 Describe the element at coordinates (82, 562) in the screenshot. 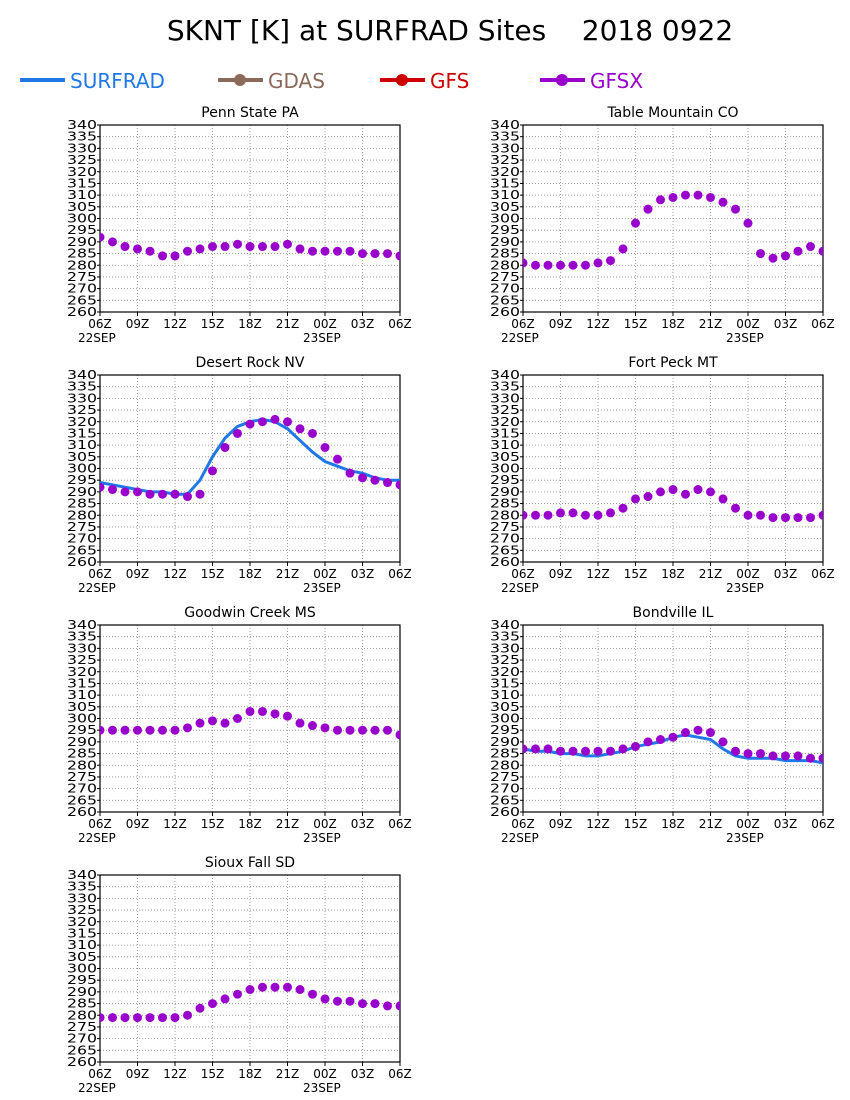

I see `y-tick-label: 260` at that location.